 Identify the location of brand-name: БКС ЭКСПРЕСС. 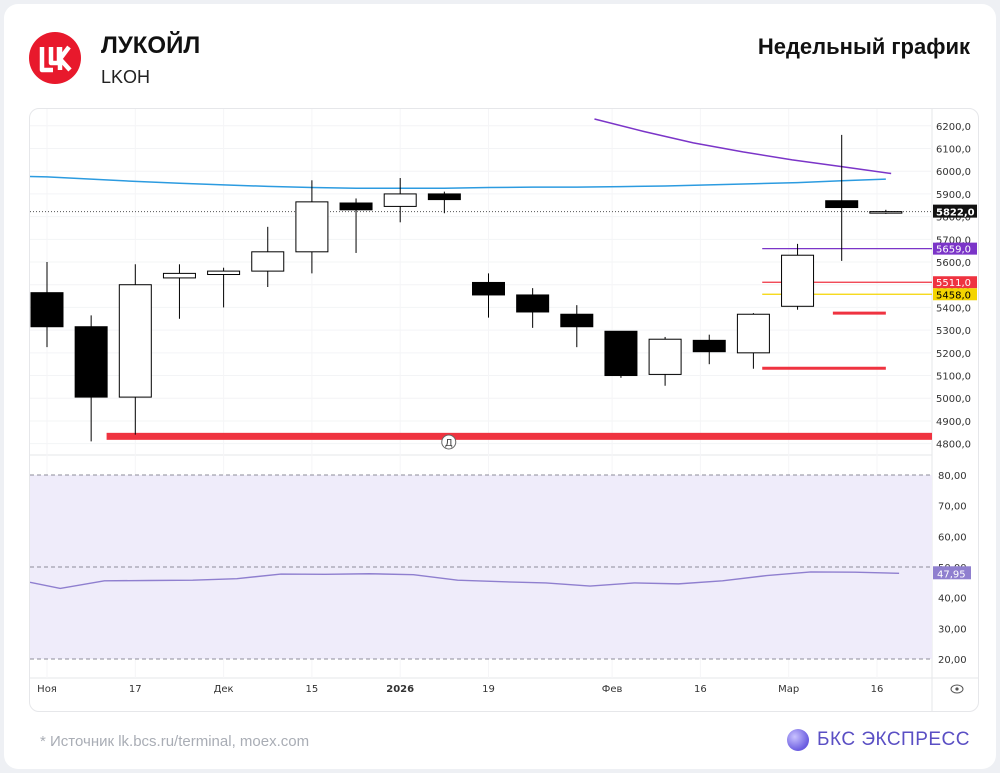
(893, 739).